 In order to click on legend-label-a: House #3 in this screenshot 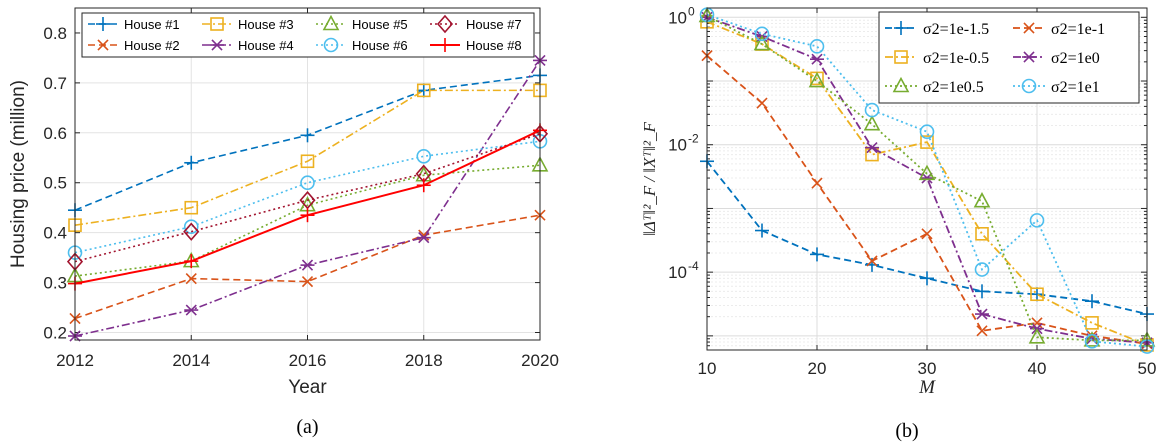, I will do `click(266, 24)`.